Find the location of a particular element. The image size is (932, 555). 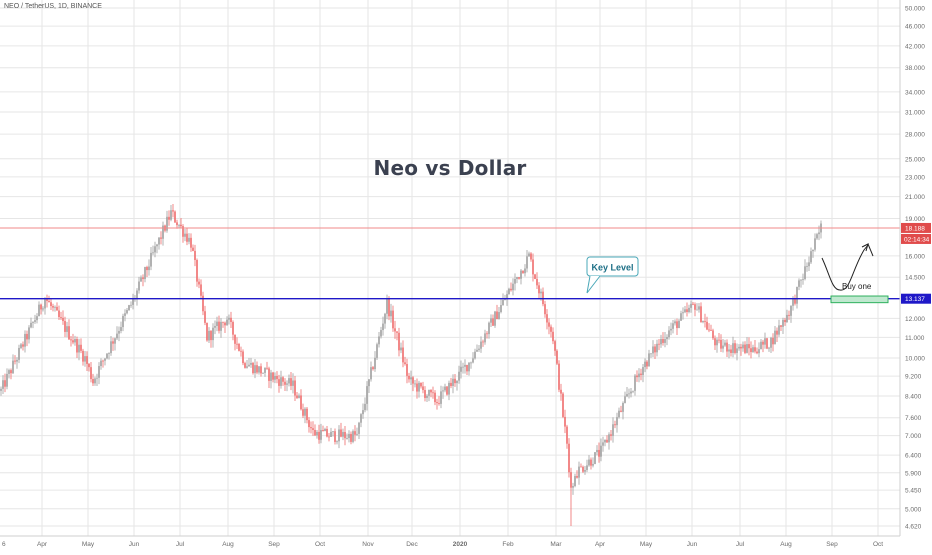

y-tick-label: 8.400 is located at coordinates (913, 396).